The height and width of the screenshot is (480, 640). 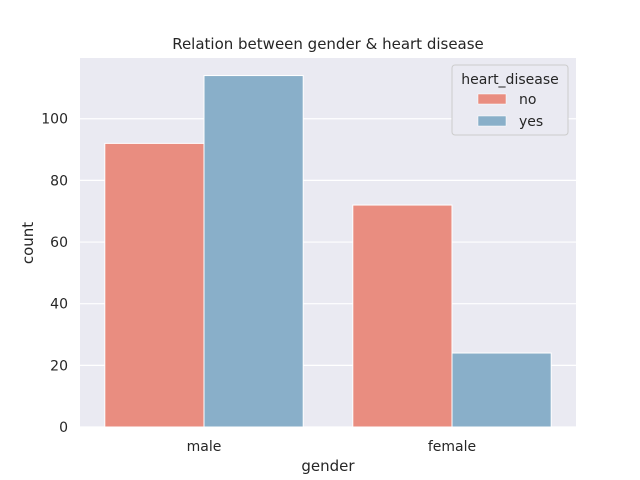 I want to click on y-tick-label: 80, so click(x=59, y=181).